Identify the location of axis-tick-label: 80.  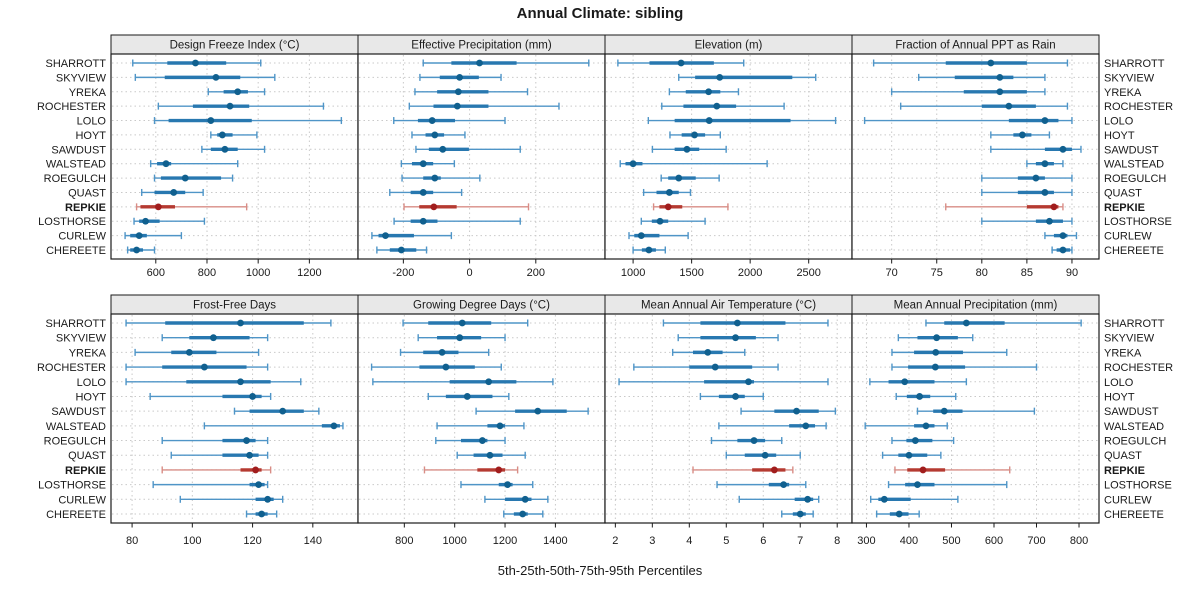
(982, 273).